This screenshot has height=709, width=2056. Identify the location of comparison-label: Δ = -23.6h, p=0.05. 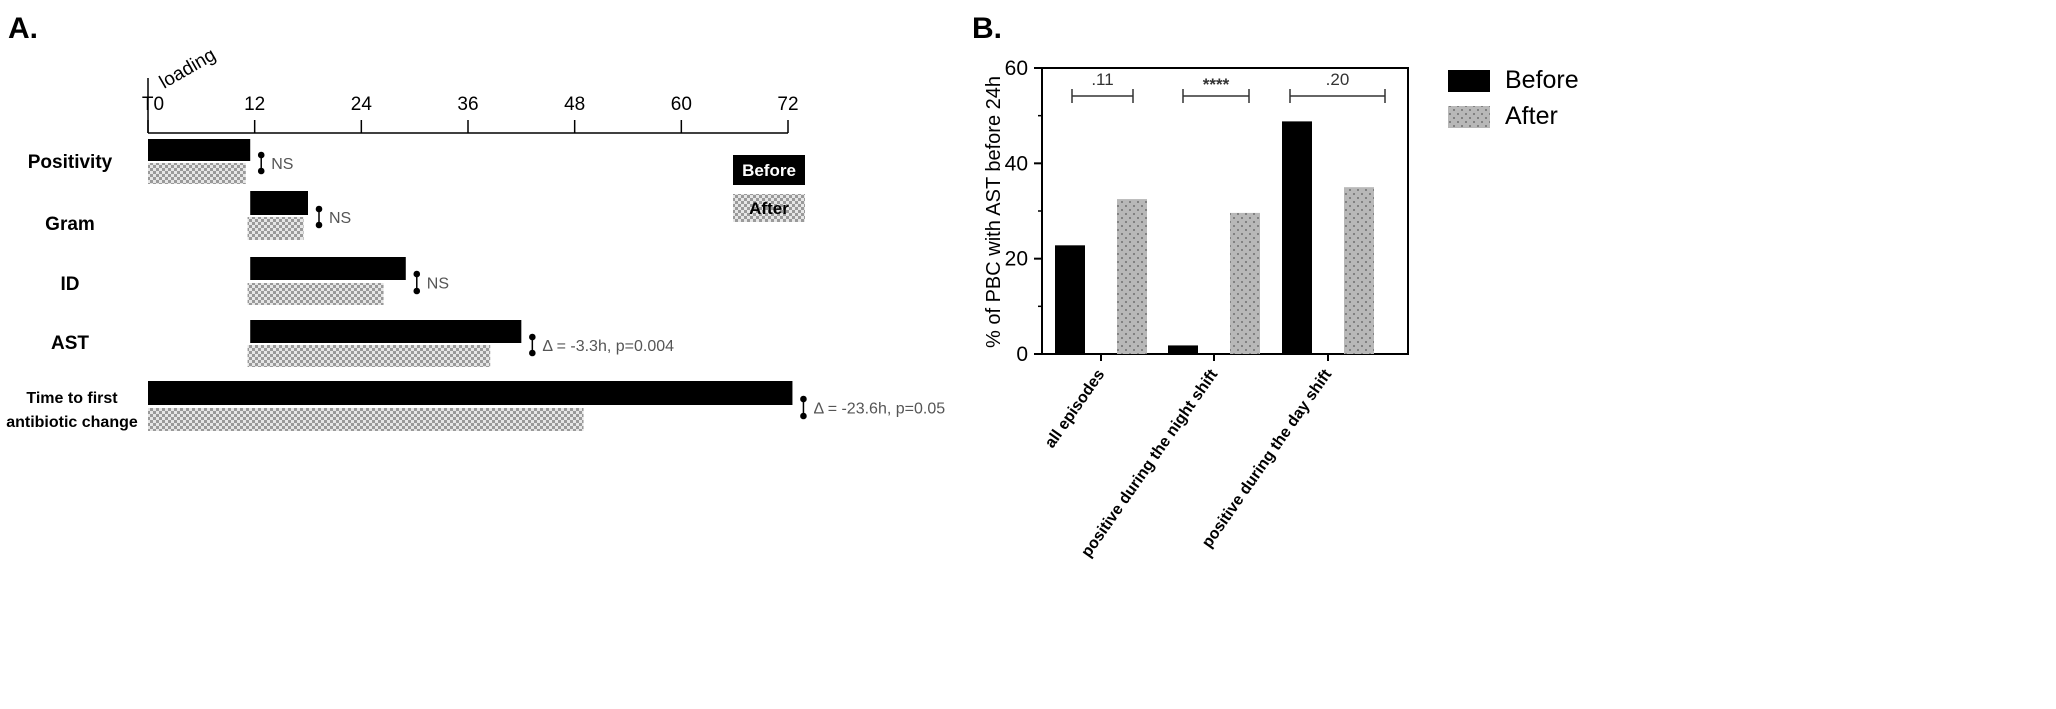
(879, 409).